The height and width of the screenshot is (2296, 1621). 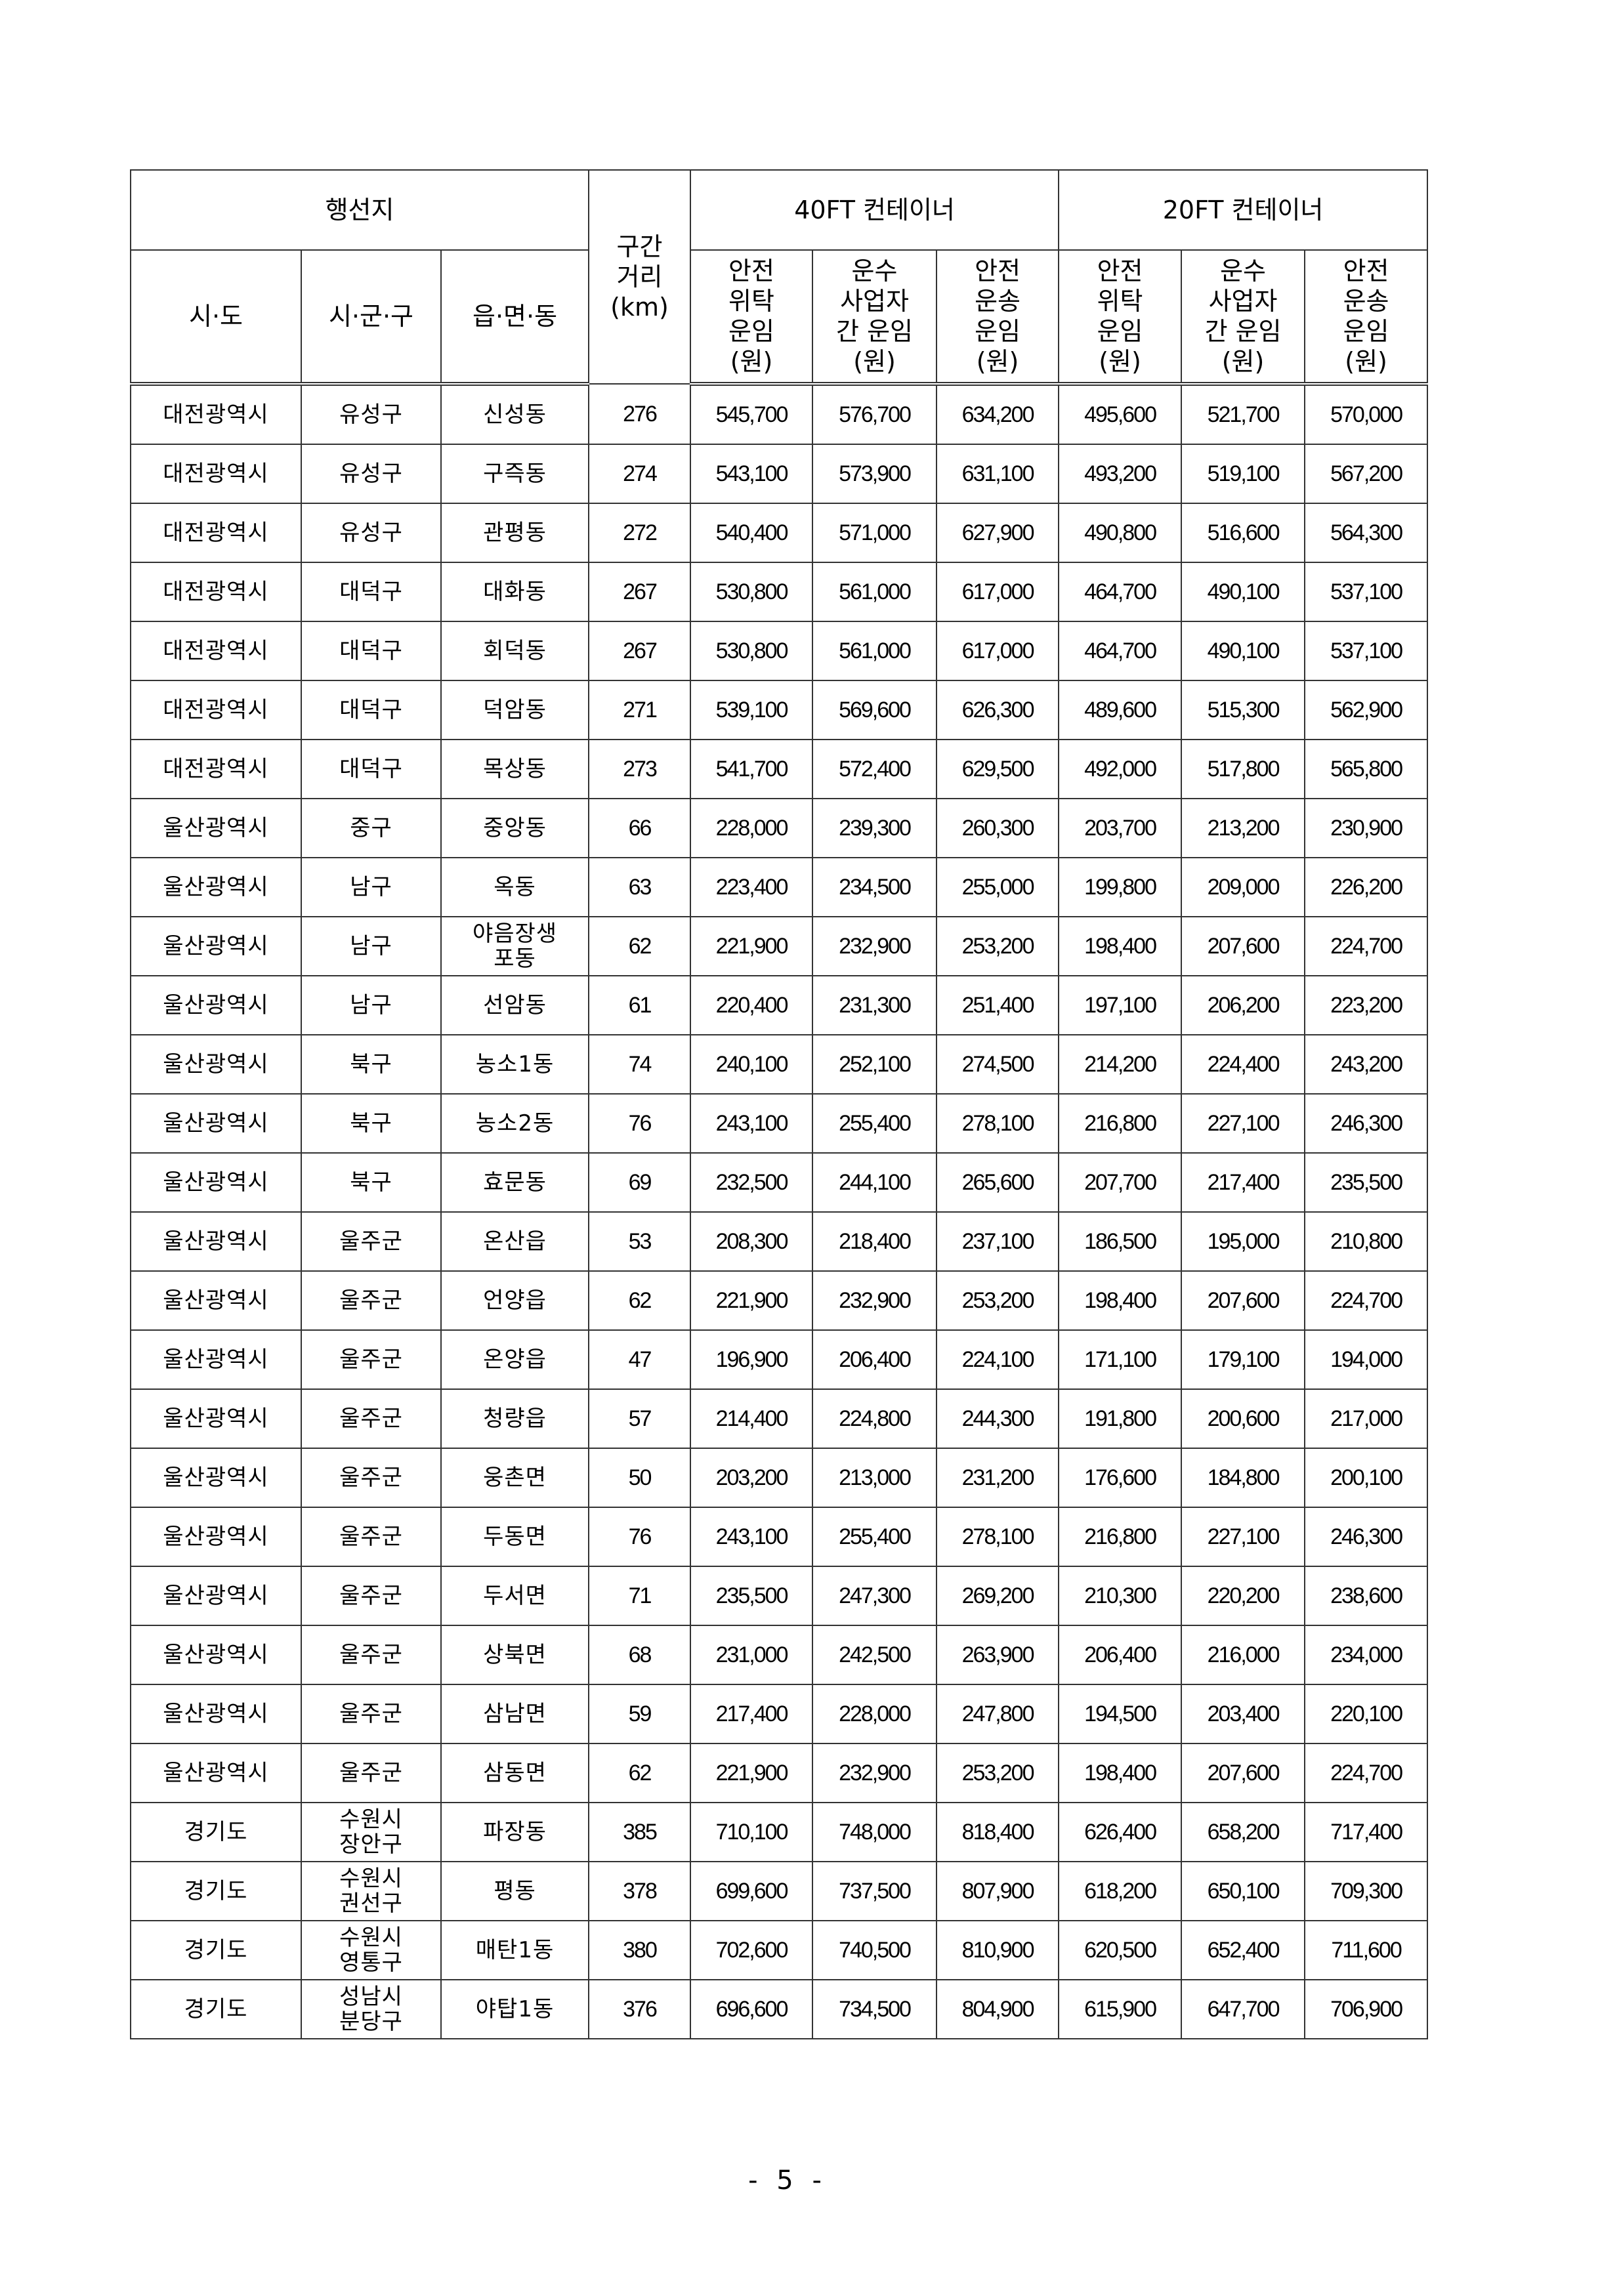 I want to click on cell-20ft-carrier: 516,600, so click(x=1243, y=533).